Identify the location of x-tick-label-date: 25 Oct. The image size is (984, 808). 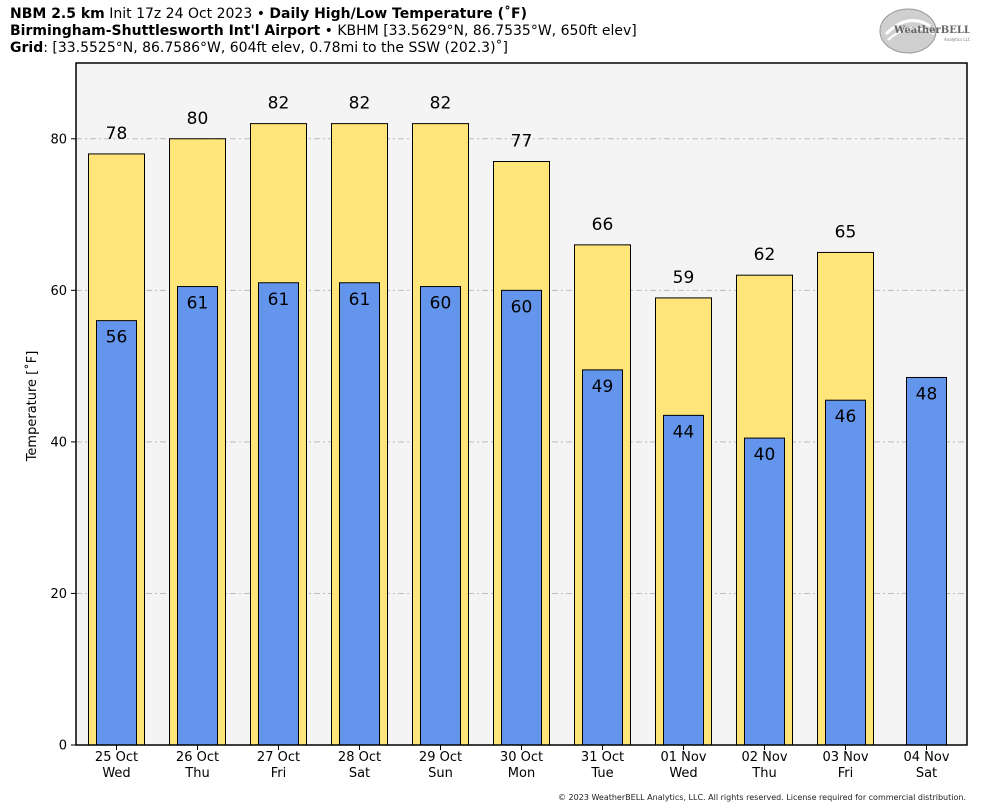
(116, 757).